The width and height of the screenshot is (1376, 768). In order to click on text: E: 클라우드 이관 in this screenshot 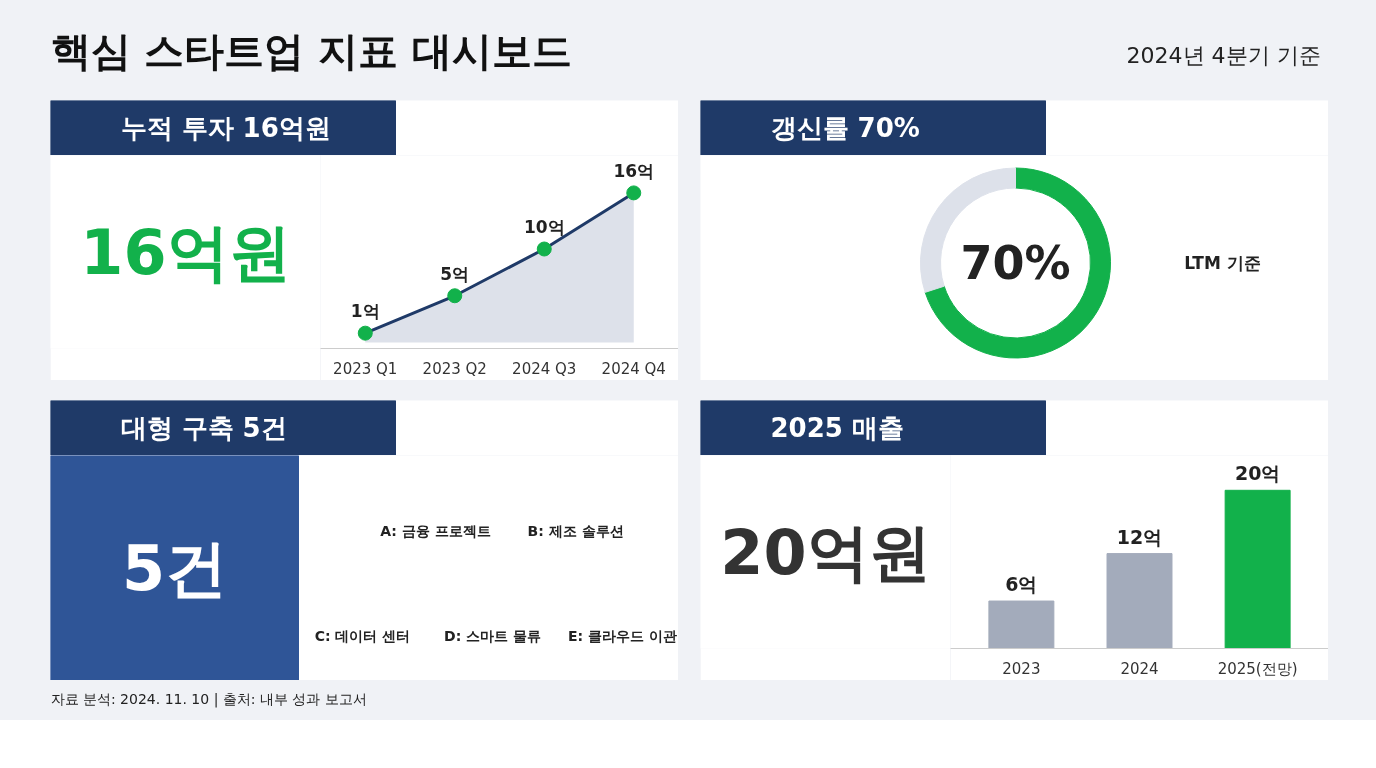, I will do `click(622, 635)`.